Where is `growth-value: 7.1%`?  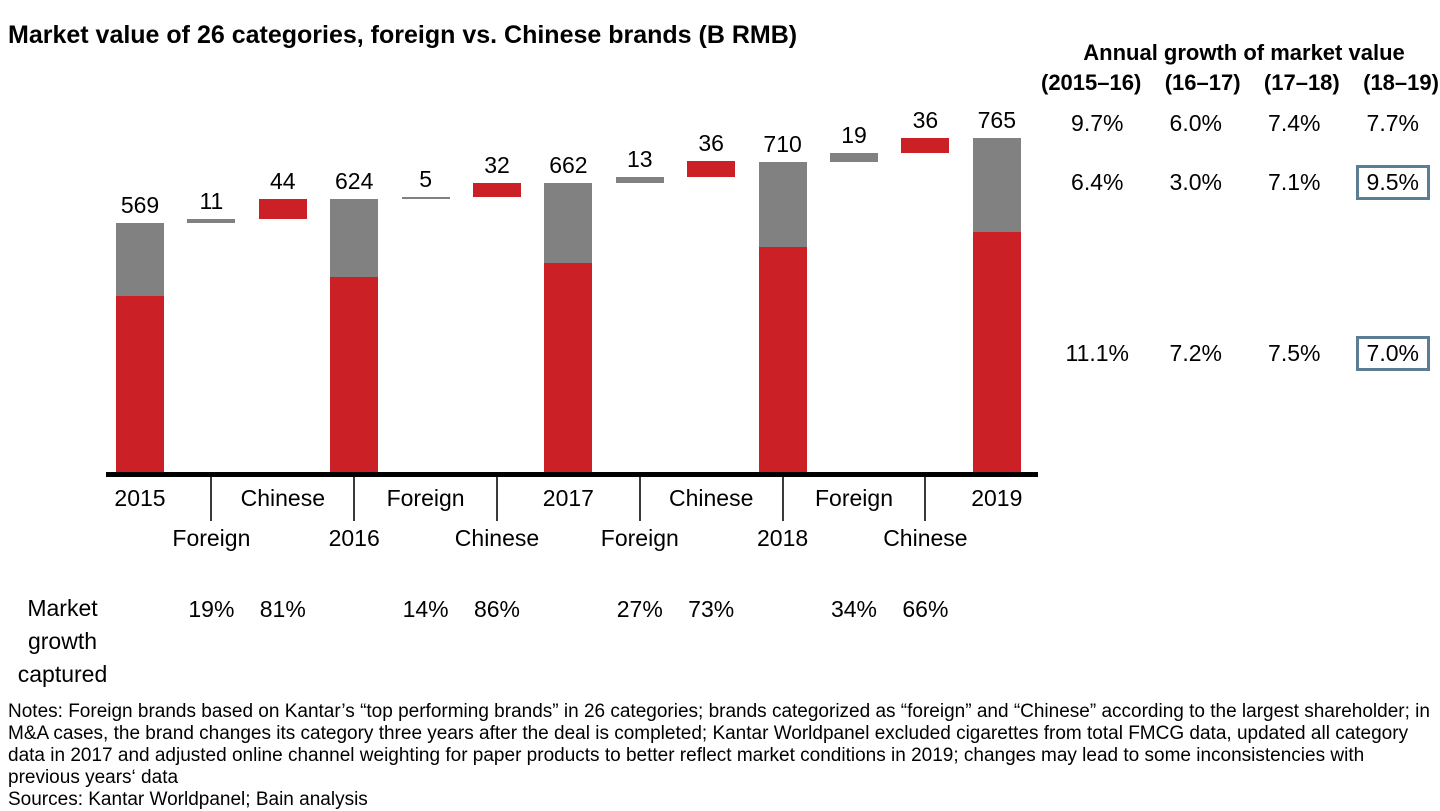
growth-value: 7.1% is located at coordinates (1294, 182).